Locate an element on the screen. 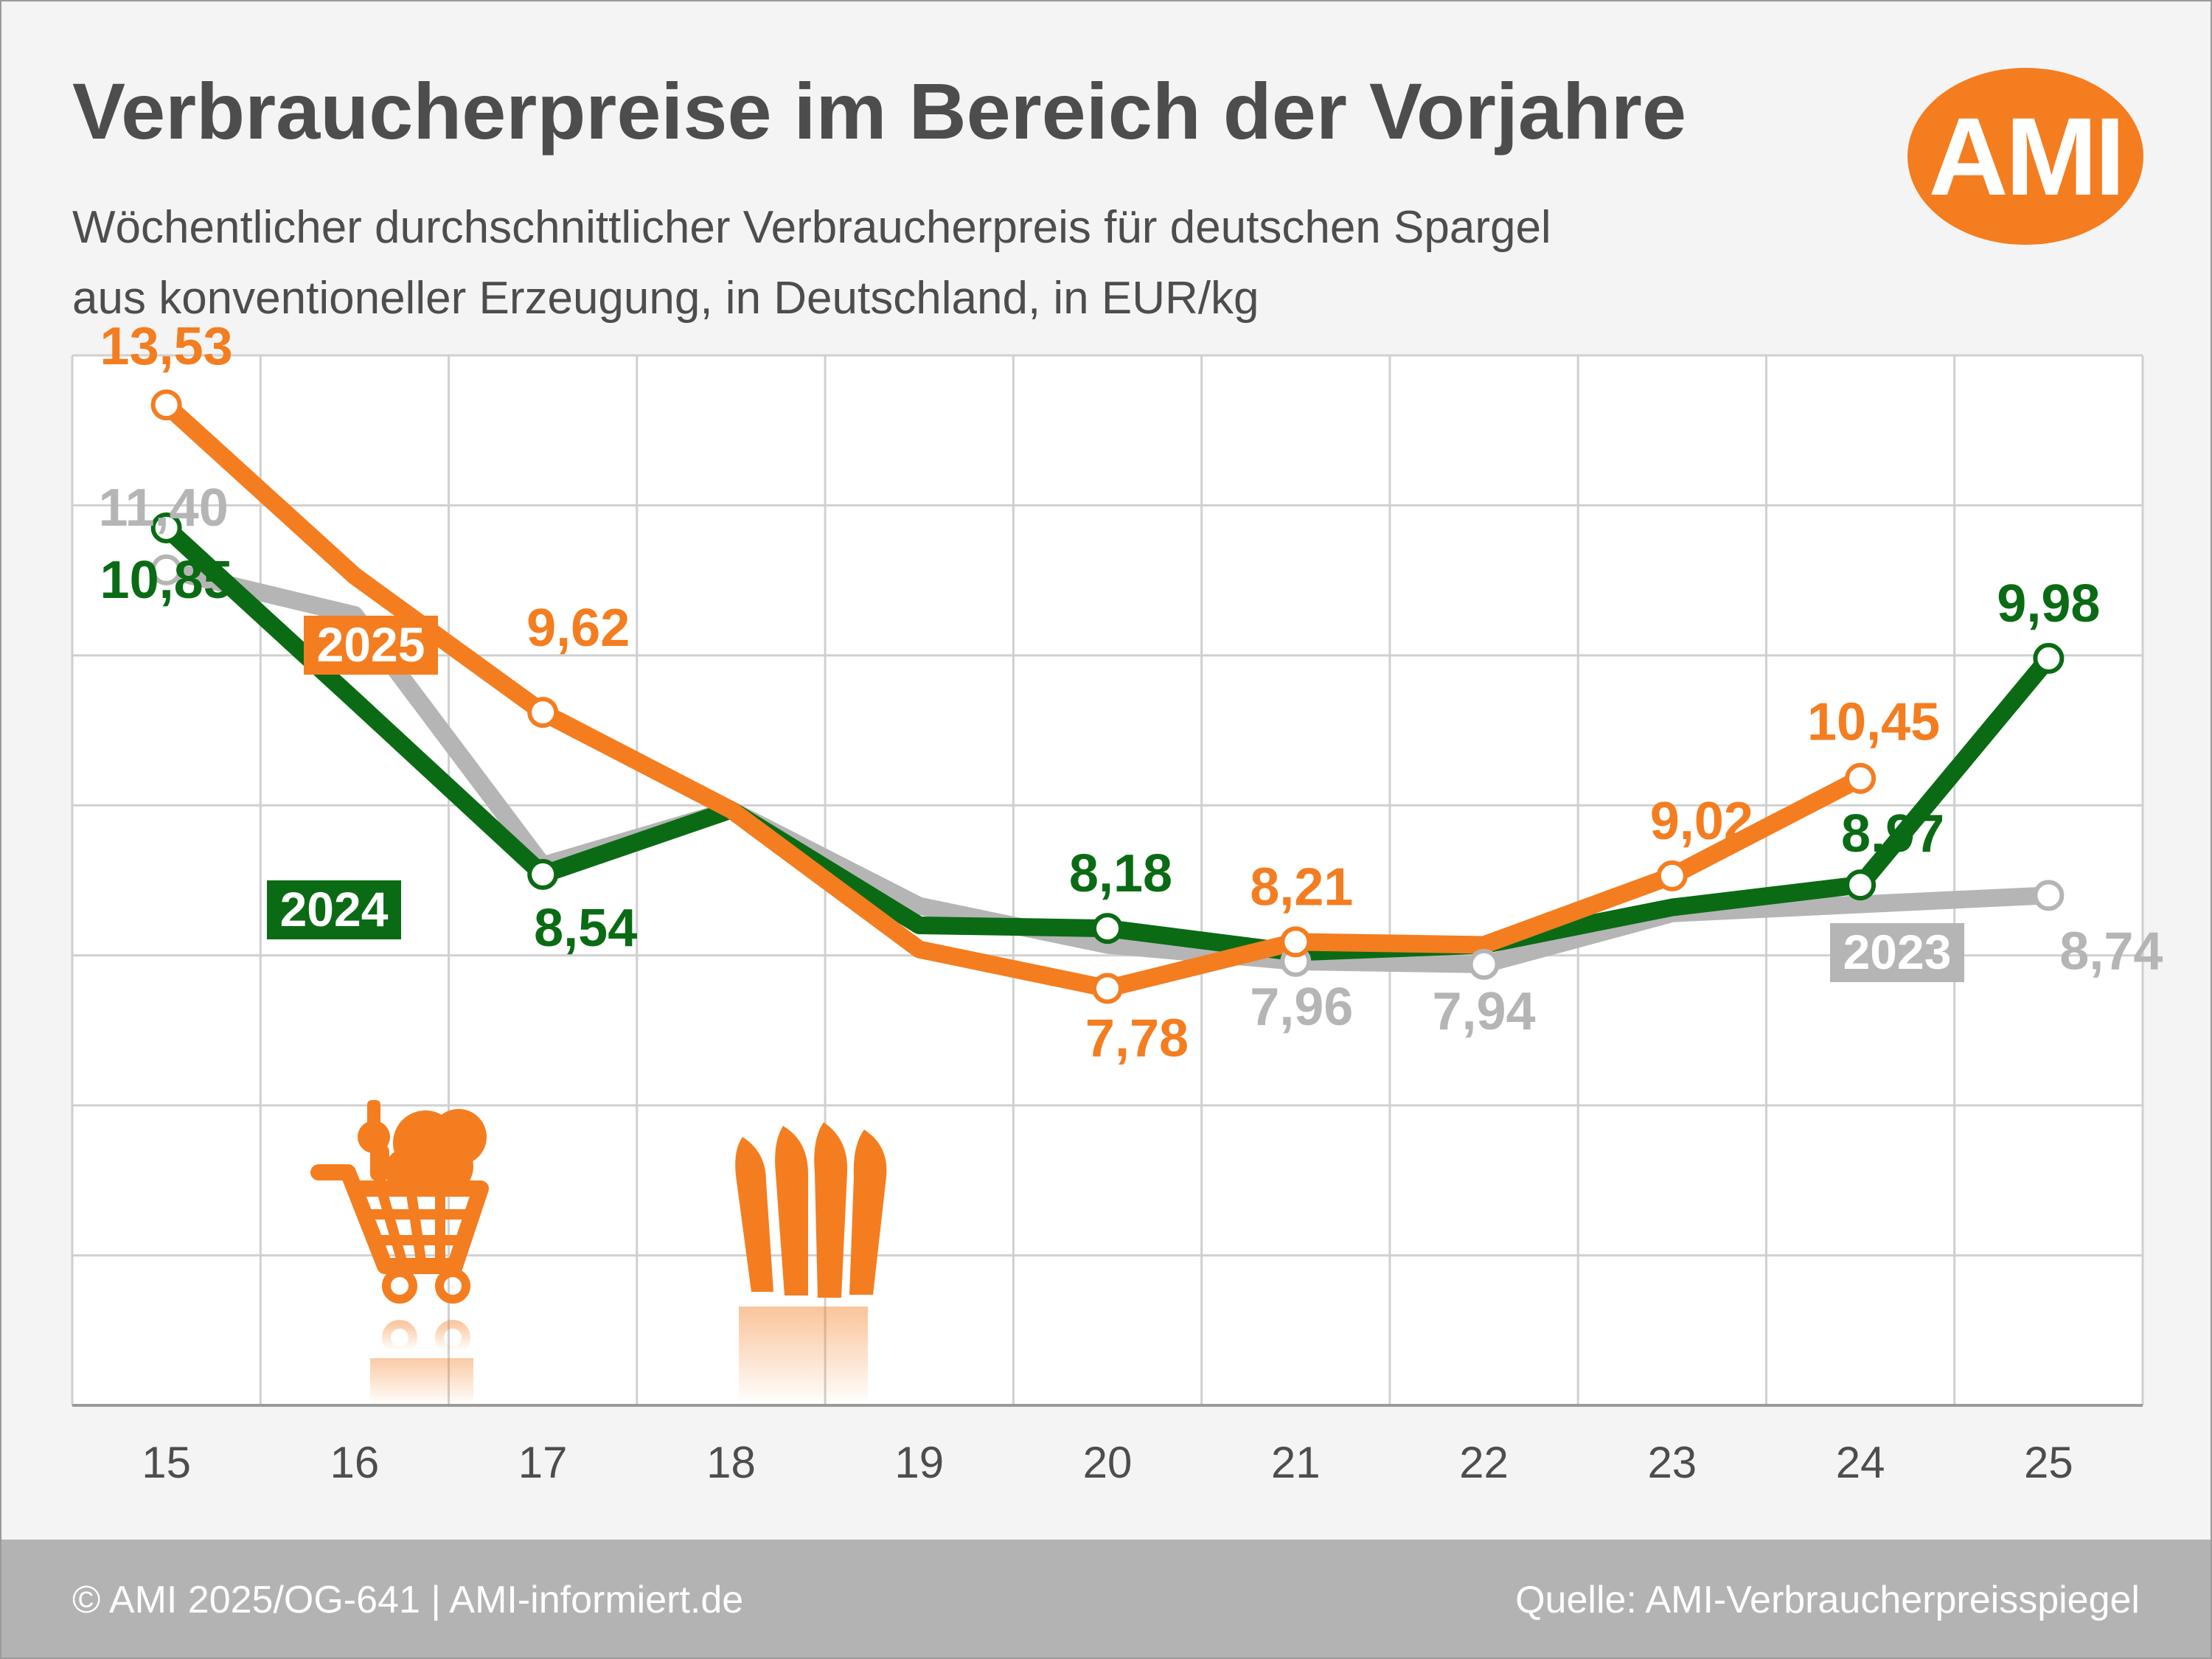 This screenshot has width=2212, height=1659. series-tag-box-2023 is located at coordinates (1897, 952).